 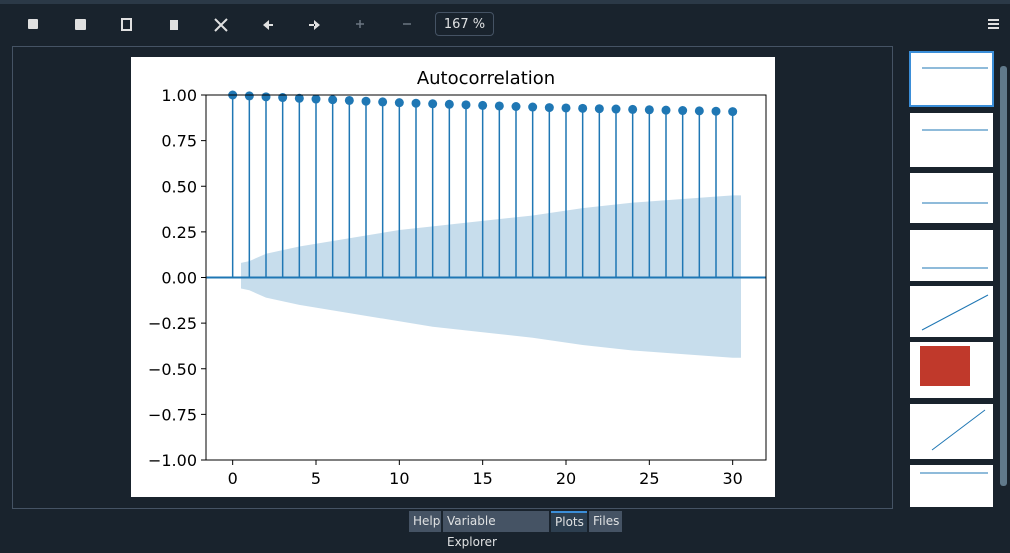 What do you see at coordinates (179, 278) in the screenshot?
I see `y-tick-label: 0.00` at bounding box center [179, 278].